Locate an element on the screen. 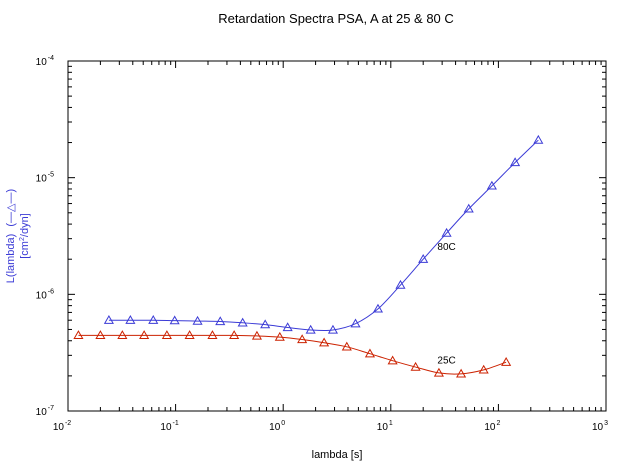  x-tick-label: 10⁰ is located at coordinates (277, 426).